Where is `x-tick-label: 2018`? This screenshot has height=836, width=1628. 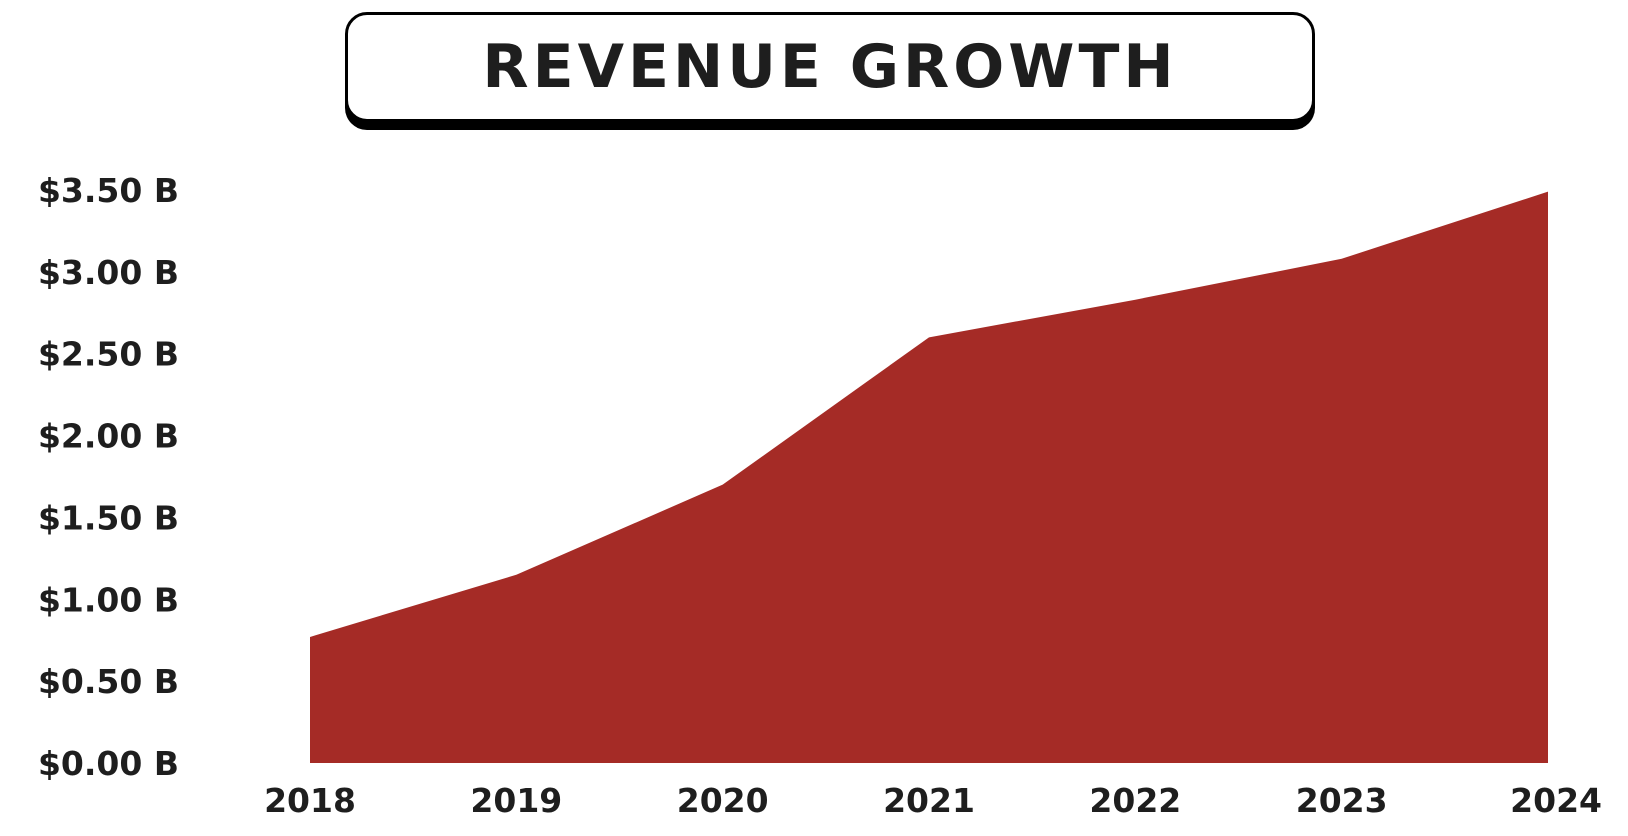 x-tick-label: 2018 is located at coordinates (310, 800).